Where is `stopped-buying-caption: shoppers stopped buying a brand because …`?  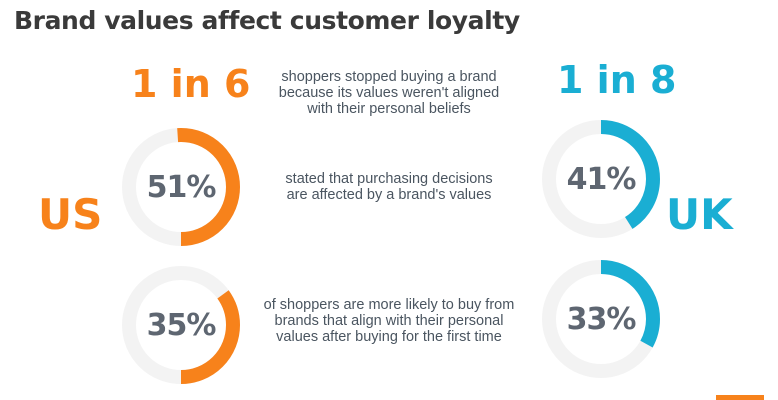 stopped-buying-caption: shoppers stopped buying a brand because … is located at coordinates (389, 93).